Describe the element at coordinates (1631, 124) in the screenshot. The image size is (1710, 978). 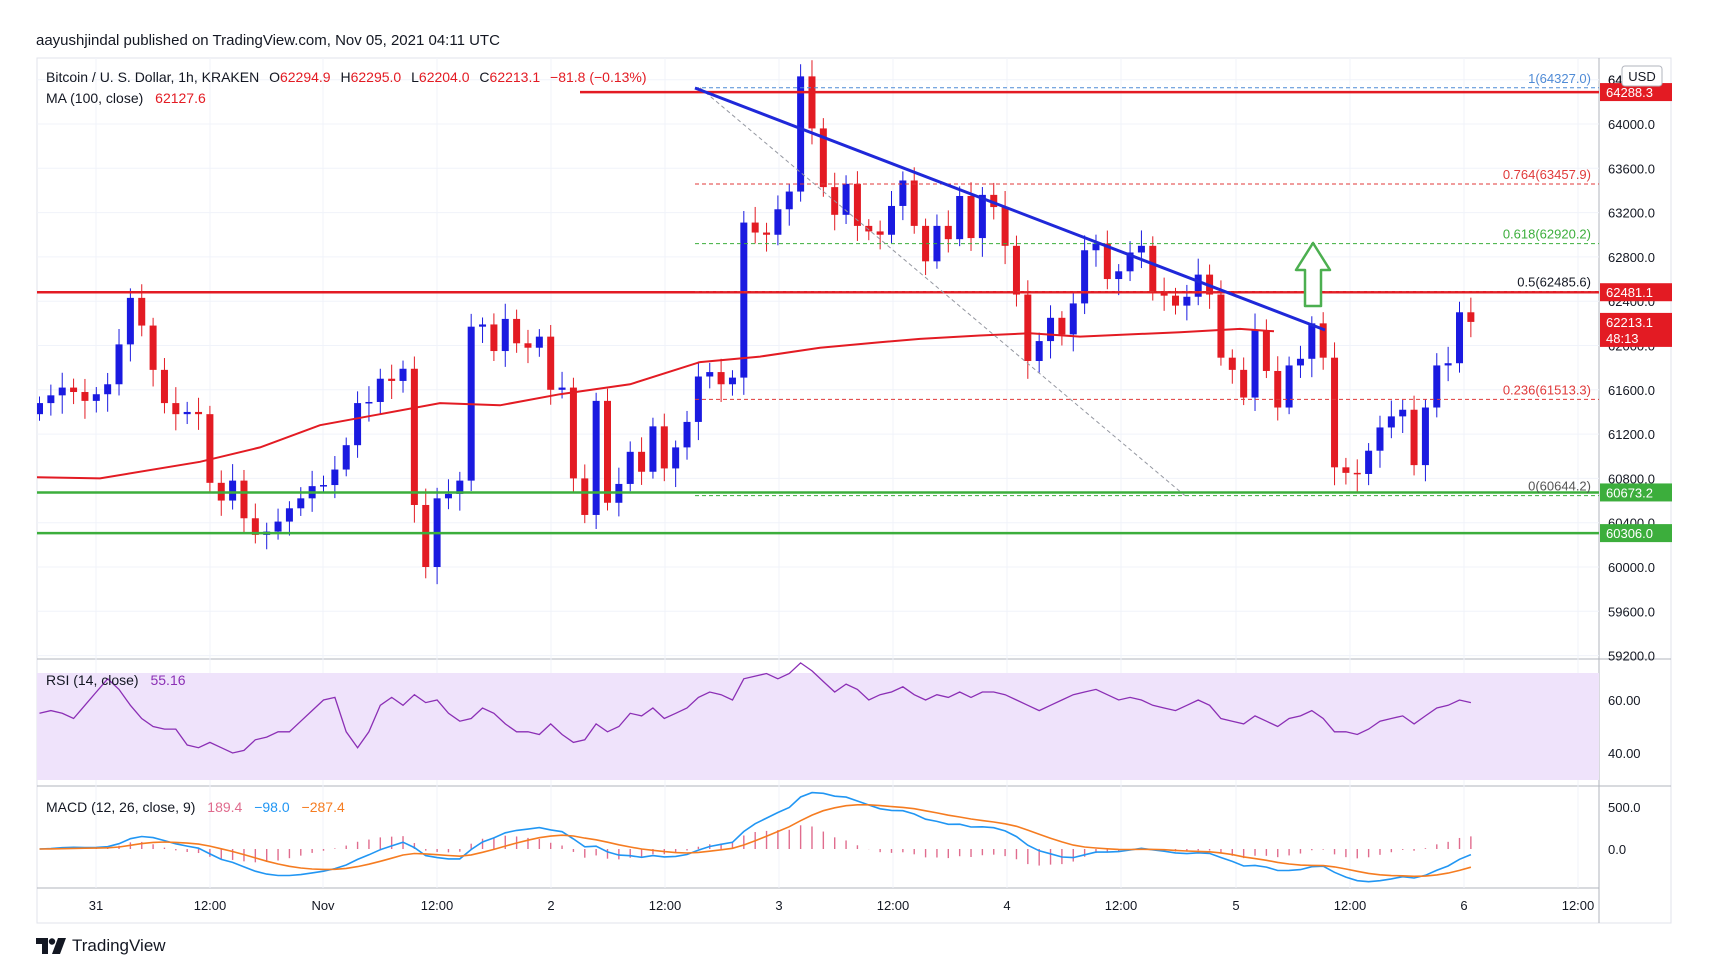
I see `price-tick-label: 64000.0` at that location.